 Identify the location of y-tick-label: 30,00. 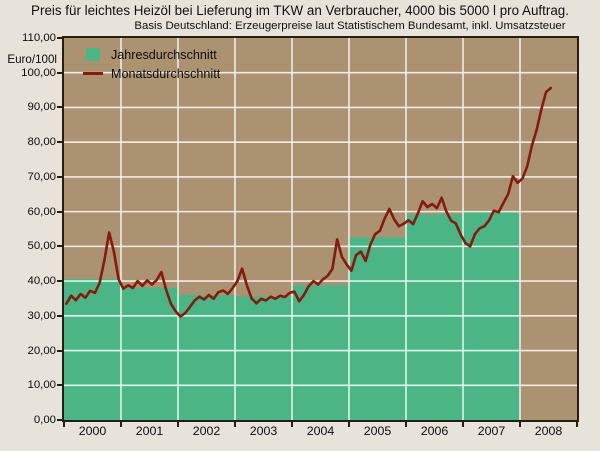
(41, 315).